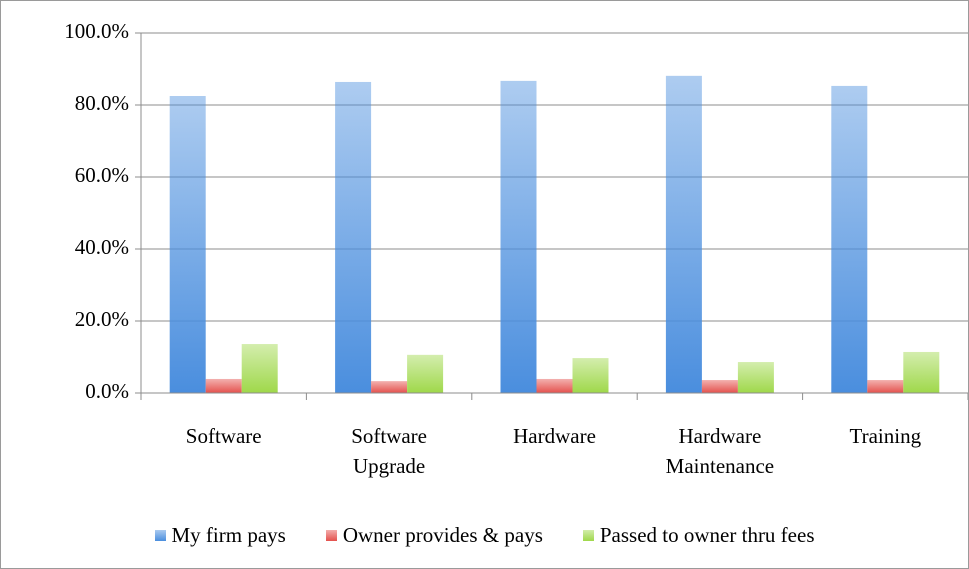 This screenshot has width=969, height=569. What do you see at coordinates (107, 391) in the screenshot?
I see `y-tick-label: 0.0%` at bounding box center [107, 391].